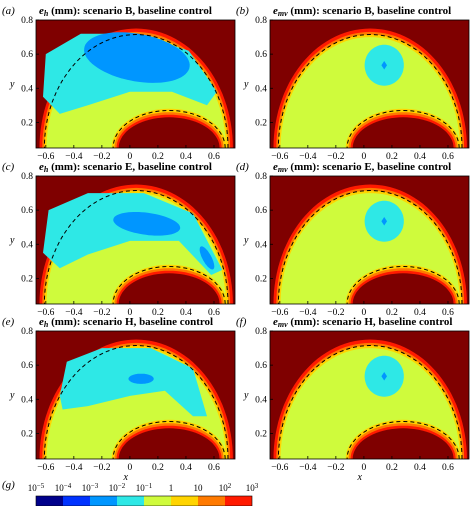  Describe the element at coordinates (225, 487) in the screenshot. I see `colorbar-tick-label: 10²` at that location.